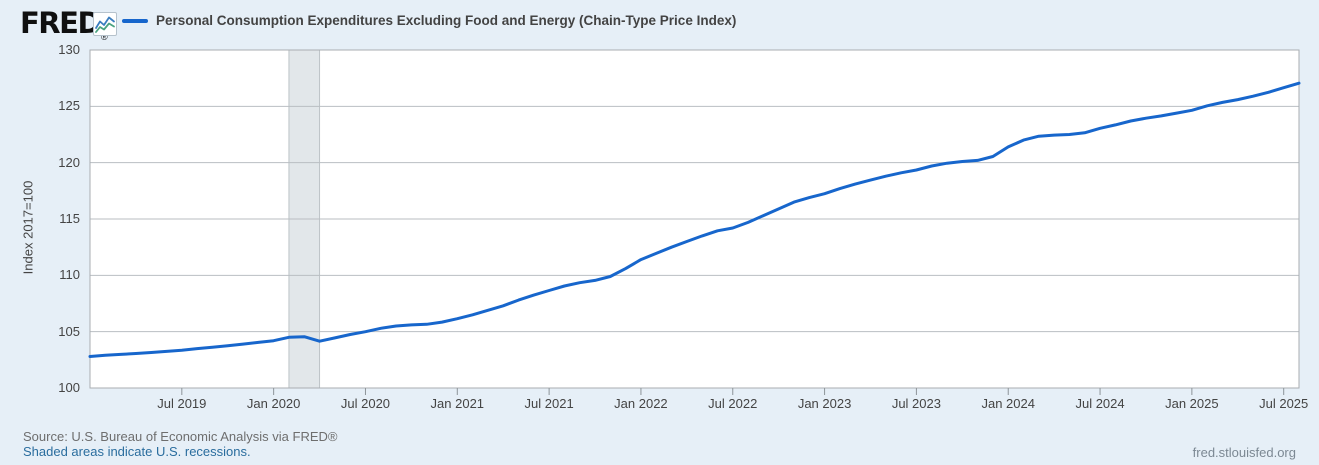 The image size is (1319, 465). Describe the element at coordinates (104, 37) in the screenshot. I see `fred-logo-registered-mark: ®` at that location.